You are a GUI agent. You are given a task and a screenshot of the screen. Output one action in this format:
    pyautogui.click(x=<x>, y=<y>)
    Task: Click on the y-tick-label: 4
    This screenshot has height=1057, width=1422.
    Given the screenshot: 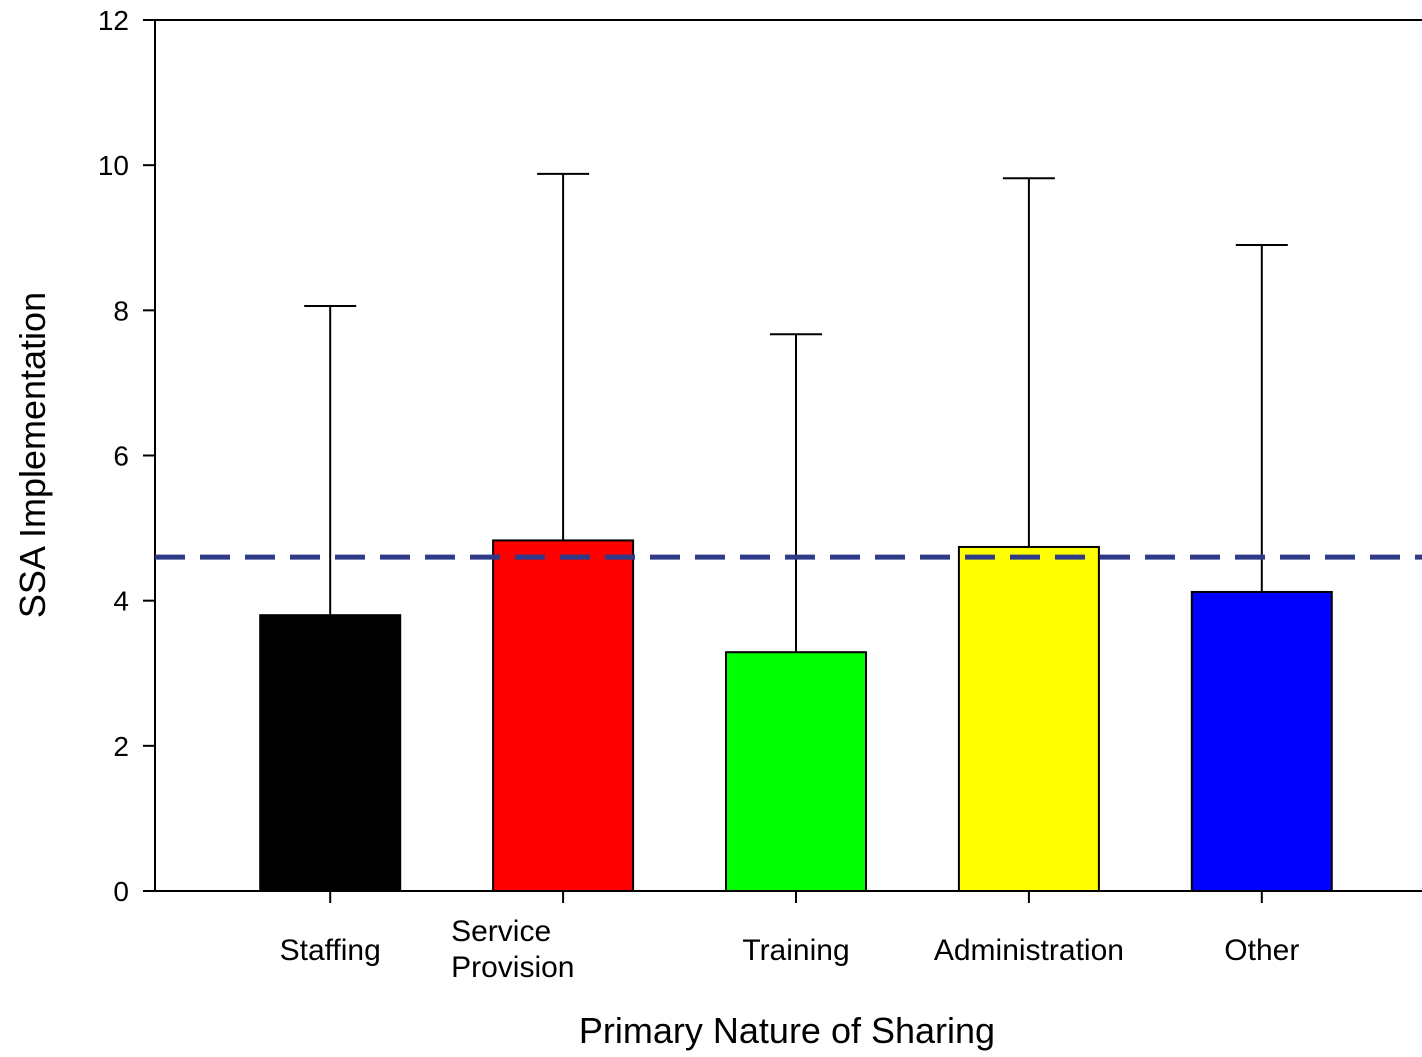 What is the action you would take?
    pyautogui.click(x=121, y=601)
    